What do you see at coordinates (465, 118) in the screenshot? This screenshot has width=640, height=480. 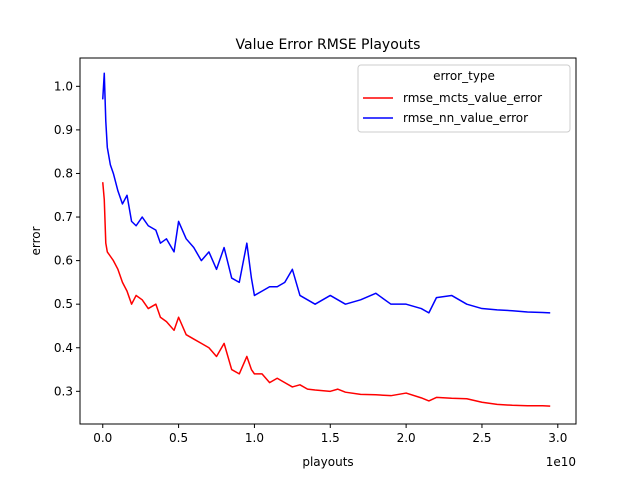 I see `legend-entry-nn: rmse_nn_value_error` at bounding box center [465, 118].